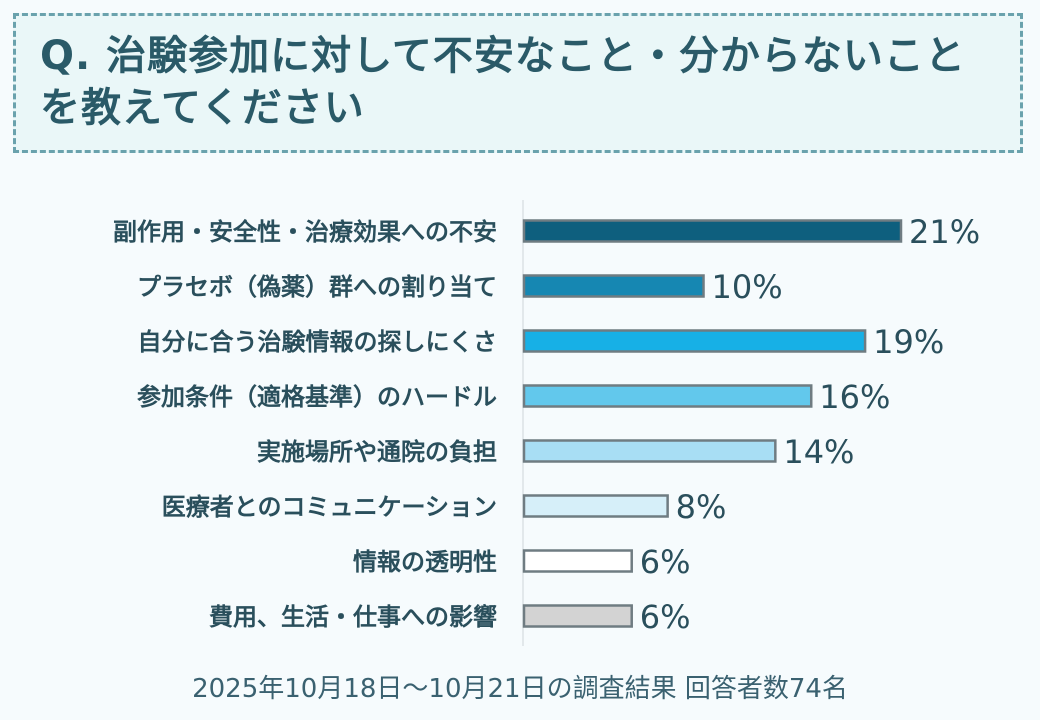 The image size is (1040, 720). What do you see at coordinates (353, 617) in the screenshot?
I see `category-label: 費用、生活・仕事への影響` at bounding box center [353, 617].